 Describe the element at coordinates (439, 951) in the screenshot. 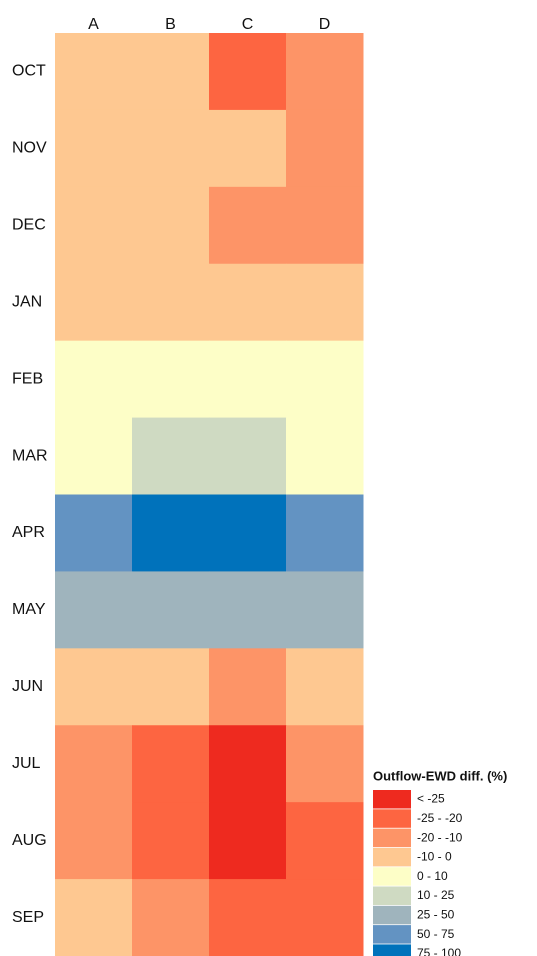

I see `legend-label: 75 - 100` at that location.